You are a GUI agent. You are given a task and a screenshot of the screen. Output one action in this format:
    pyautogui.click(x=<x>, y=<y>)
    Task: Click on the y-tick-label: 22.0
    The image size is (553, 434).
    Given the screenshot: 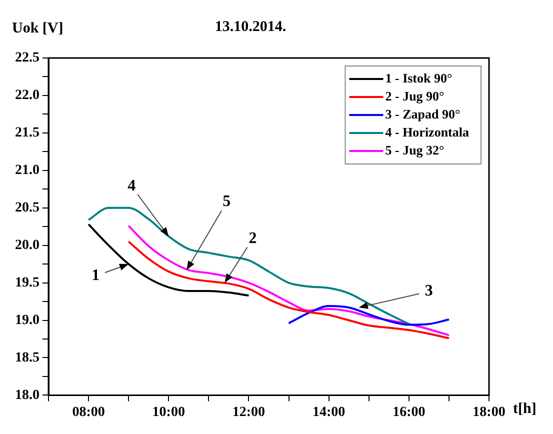 What is the action you would take?
    pyautogui.click(x=27, y=96)
    